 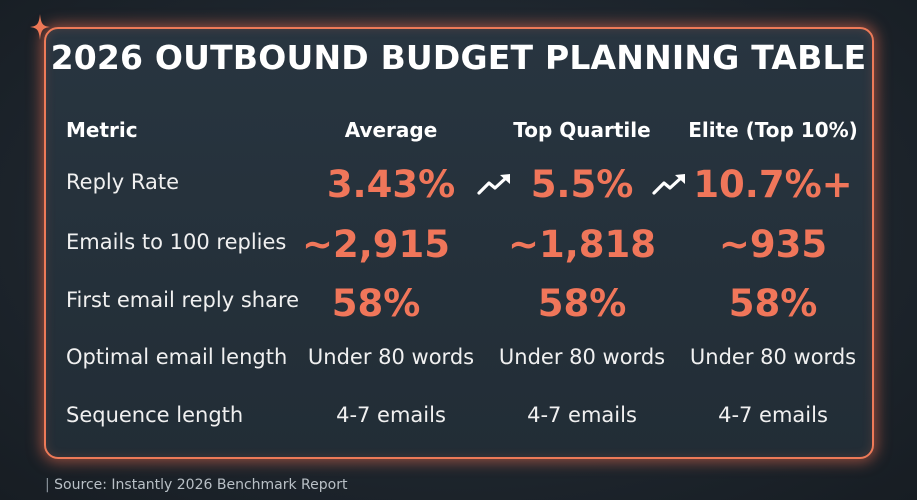 I want to click on emails-to-100-top-quartile: ~1,818, so click(x=582, y=244).